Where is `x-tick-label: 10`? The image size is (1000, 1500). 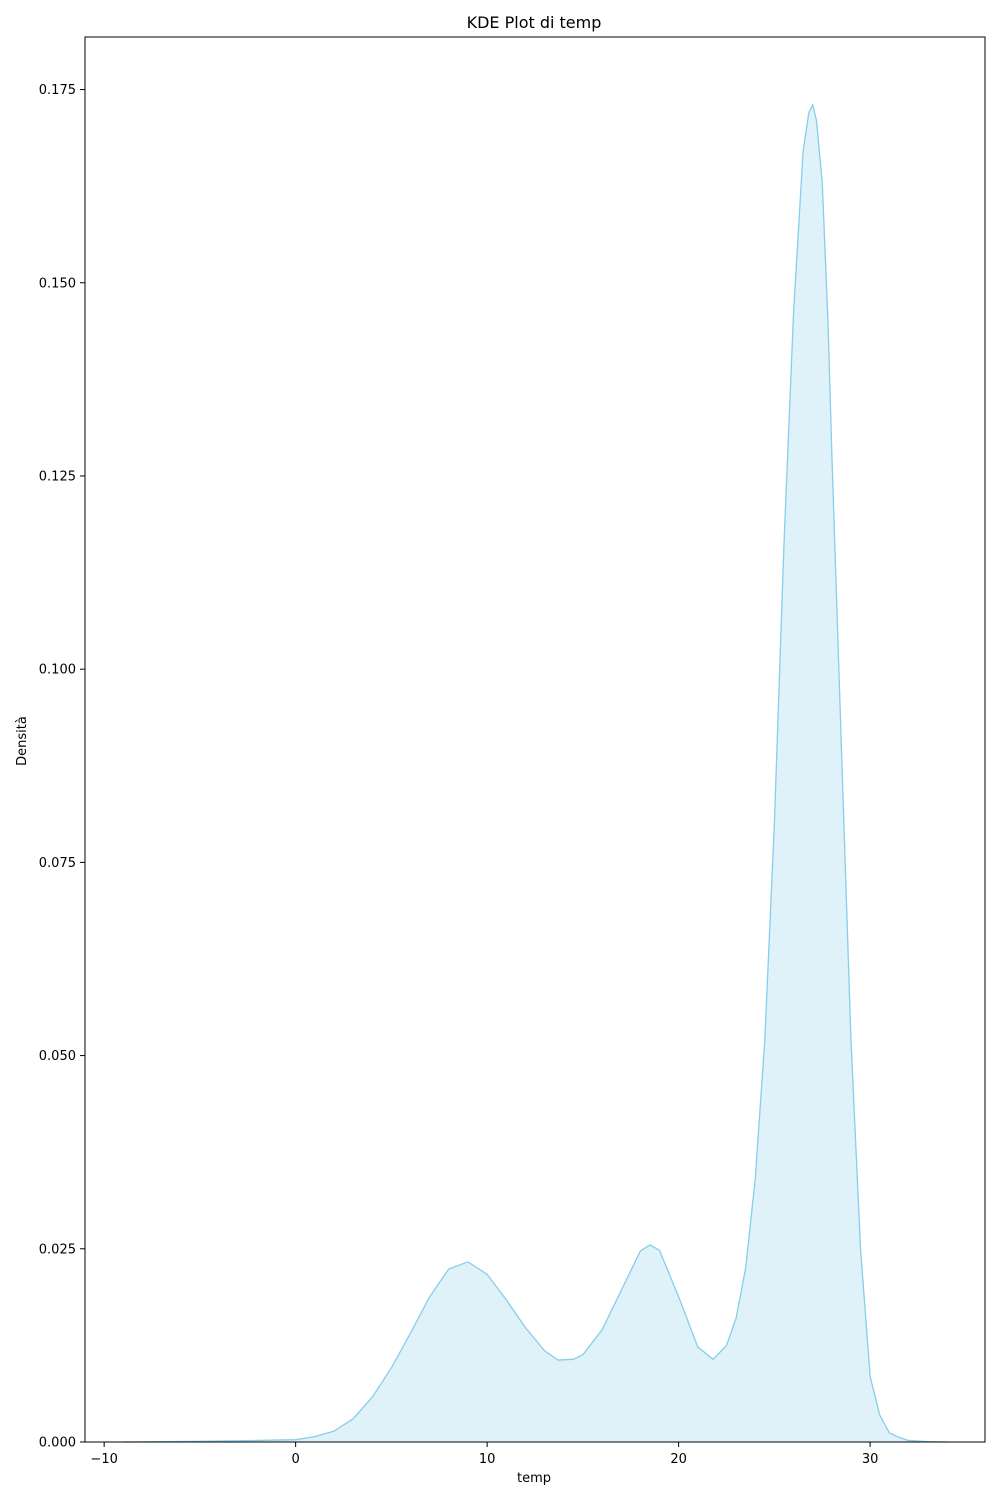 x-tick-label: 10 is located at coordinates (487, 1459).